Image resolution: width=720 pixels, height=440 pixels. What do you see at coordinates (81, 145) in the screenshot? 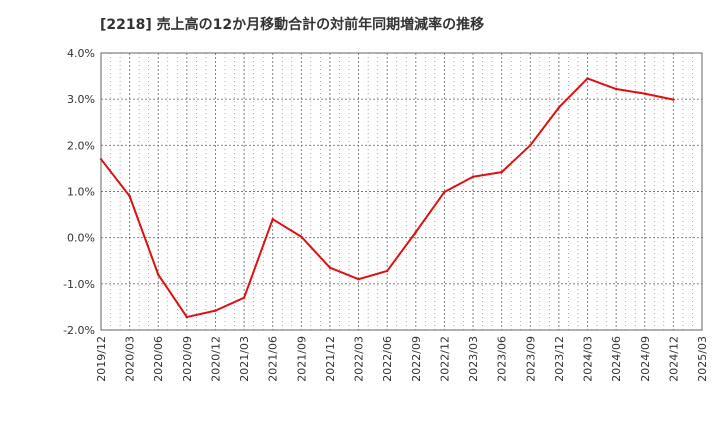
I see `y-tick-label: 2.0%` at bounding box center [81, 145].